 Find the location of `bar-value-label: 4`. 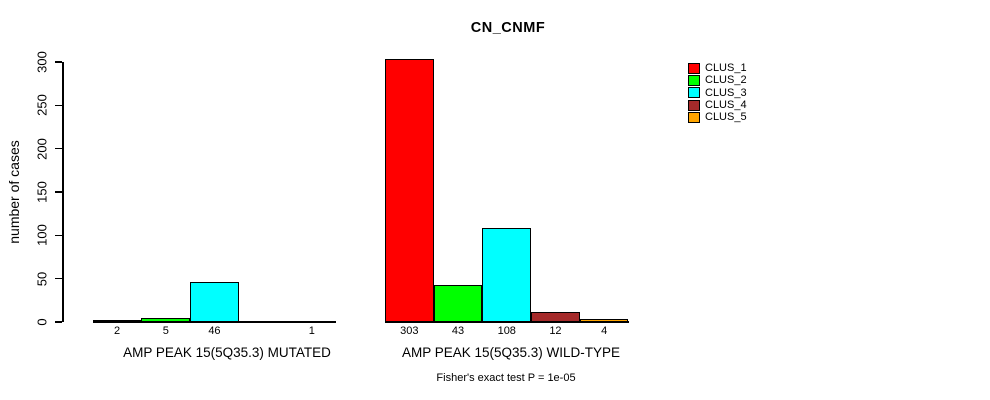

bar-value-label: 4 is located at coordinates (604, 331).